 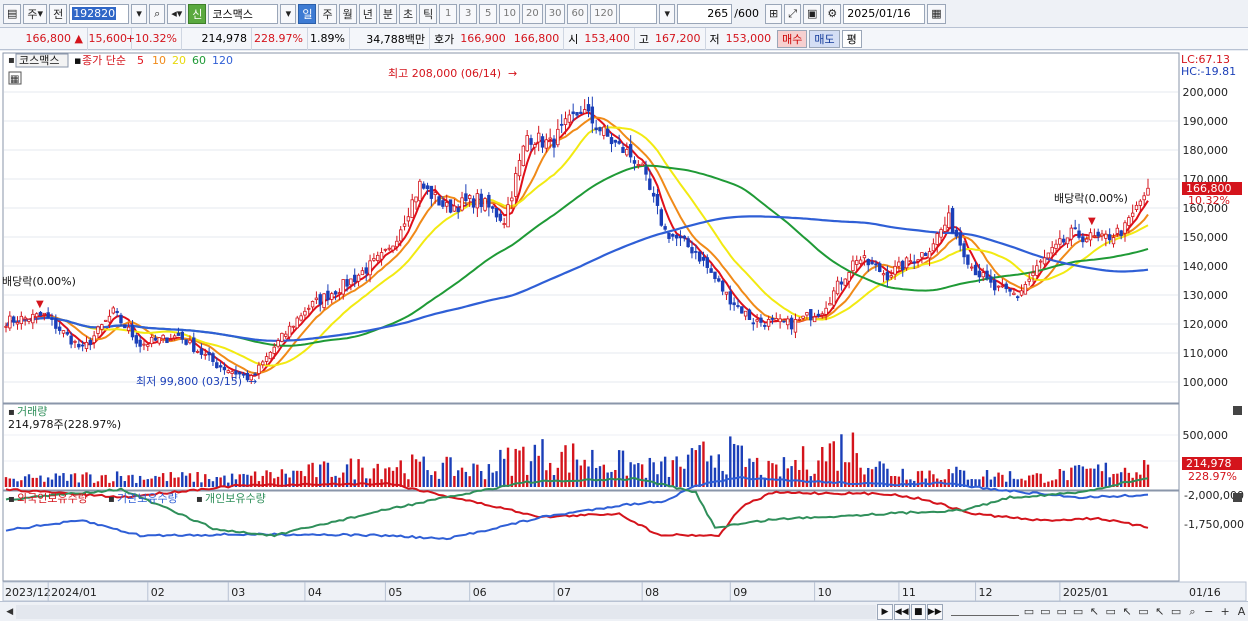 I want to click on eval-button: 평, so click(x=851, y=38).